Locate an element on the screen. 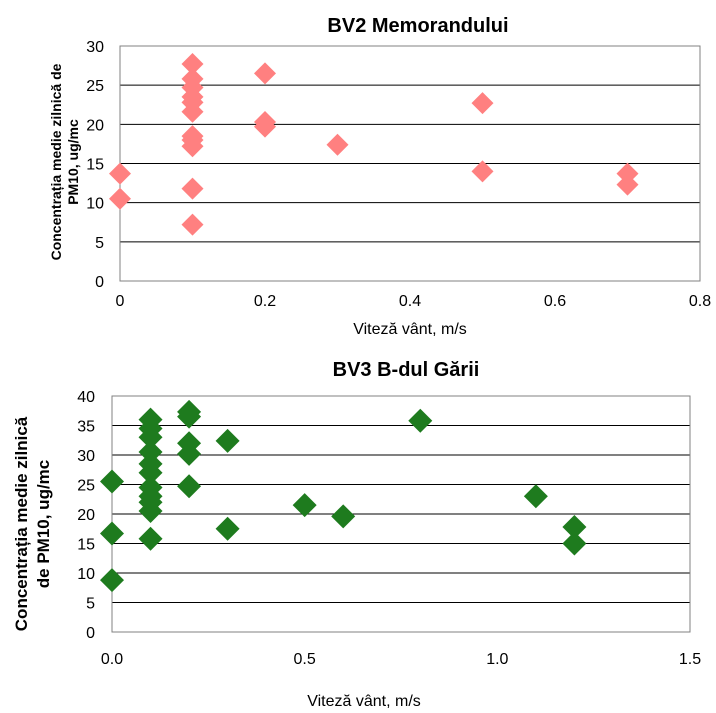 This screenshot has height=713, width=716. y-axis-label-line-2: PM10, ug/mc is located at coordinates (73, 162).